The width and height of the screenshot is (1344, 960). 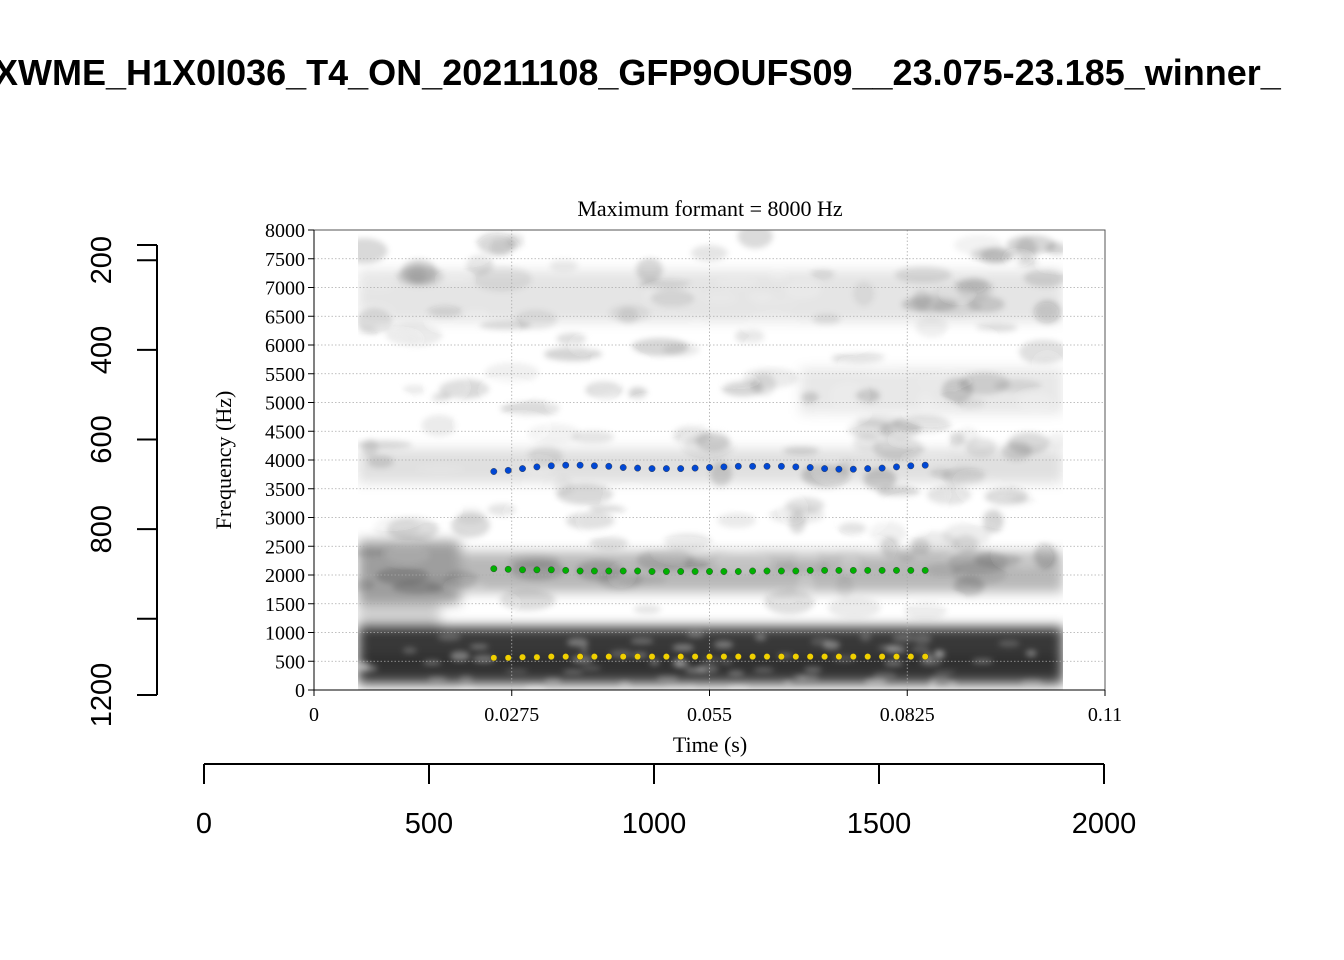 What do you see at coordinates (715, 707) in the screenshot?
I see `inner-x-axis: 0 0.0275 0.055 0.0825 0.11` at bounding box center [715, 707].